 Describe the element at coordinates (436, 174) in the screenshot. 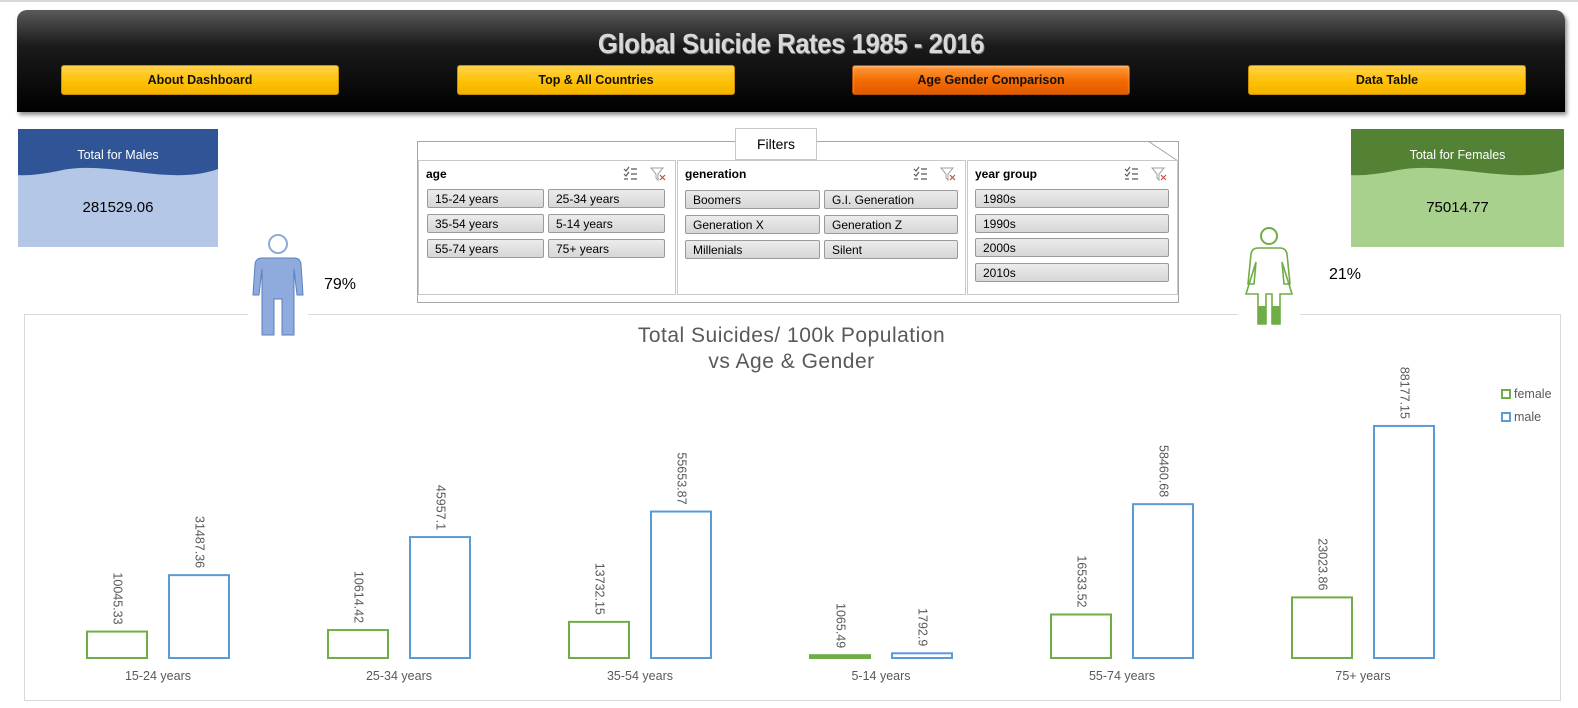

I see `age-slicer-title: age` at that location.